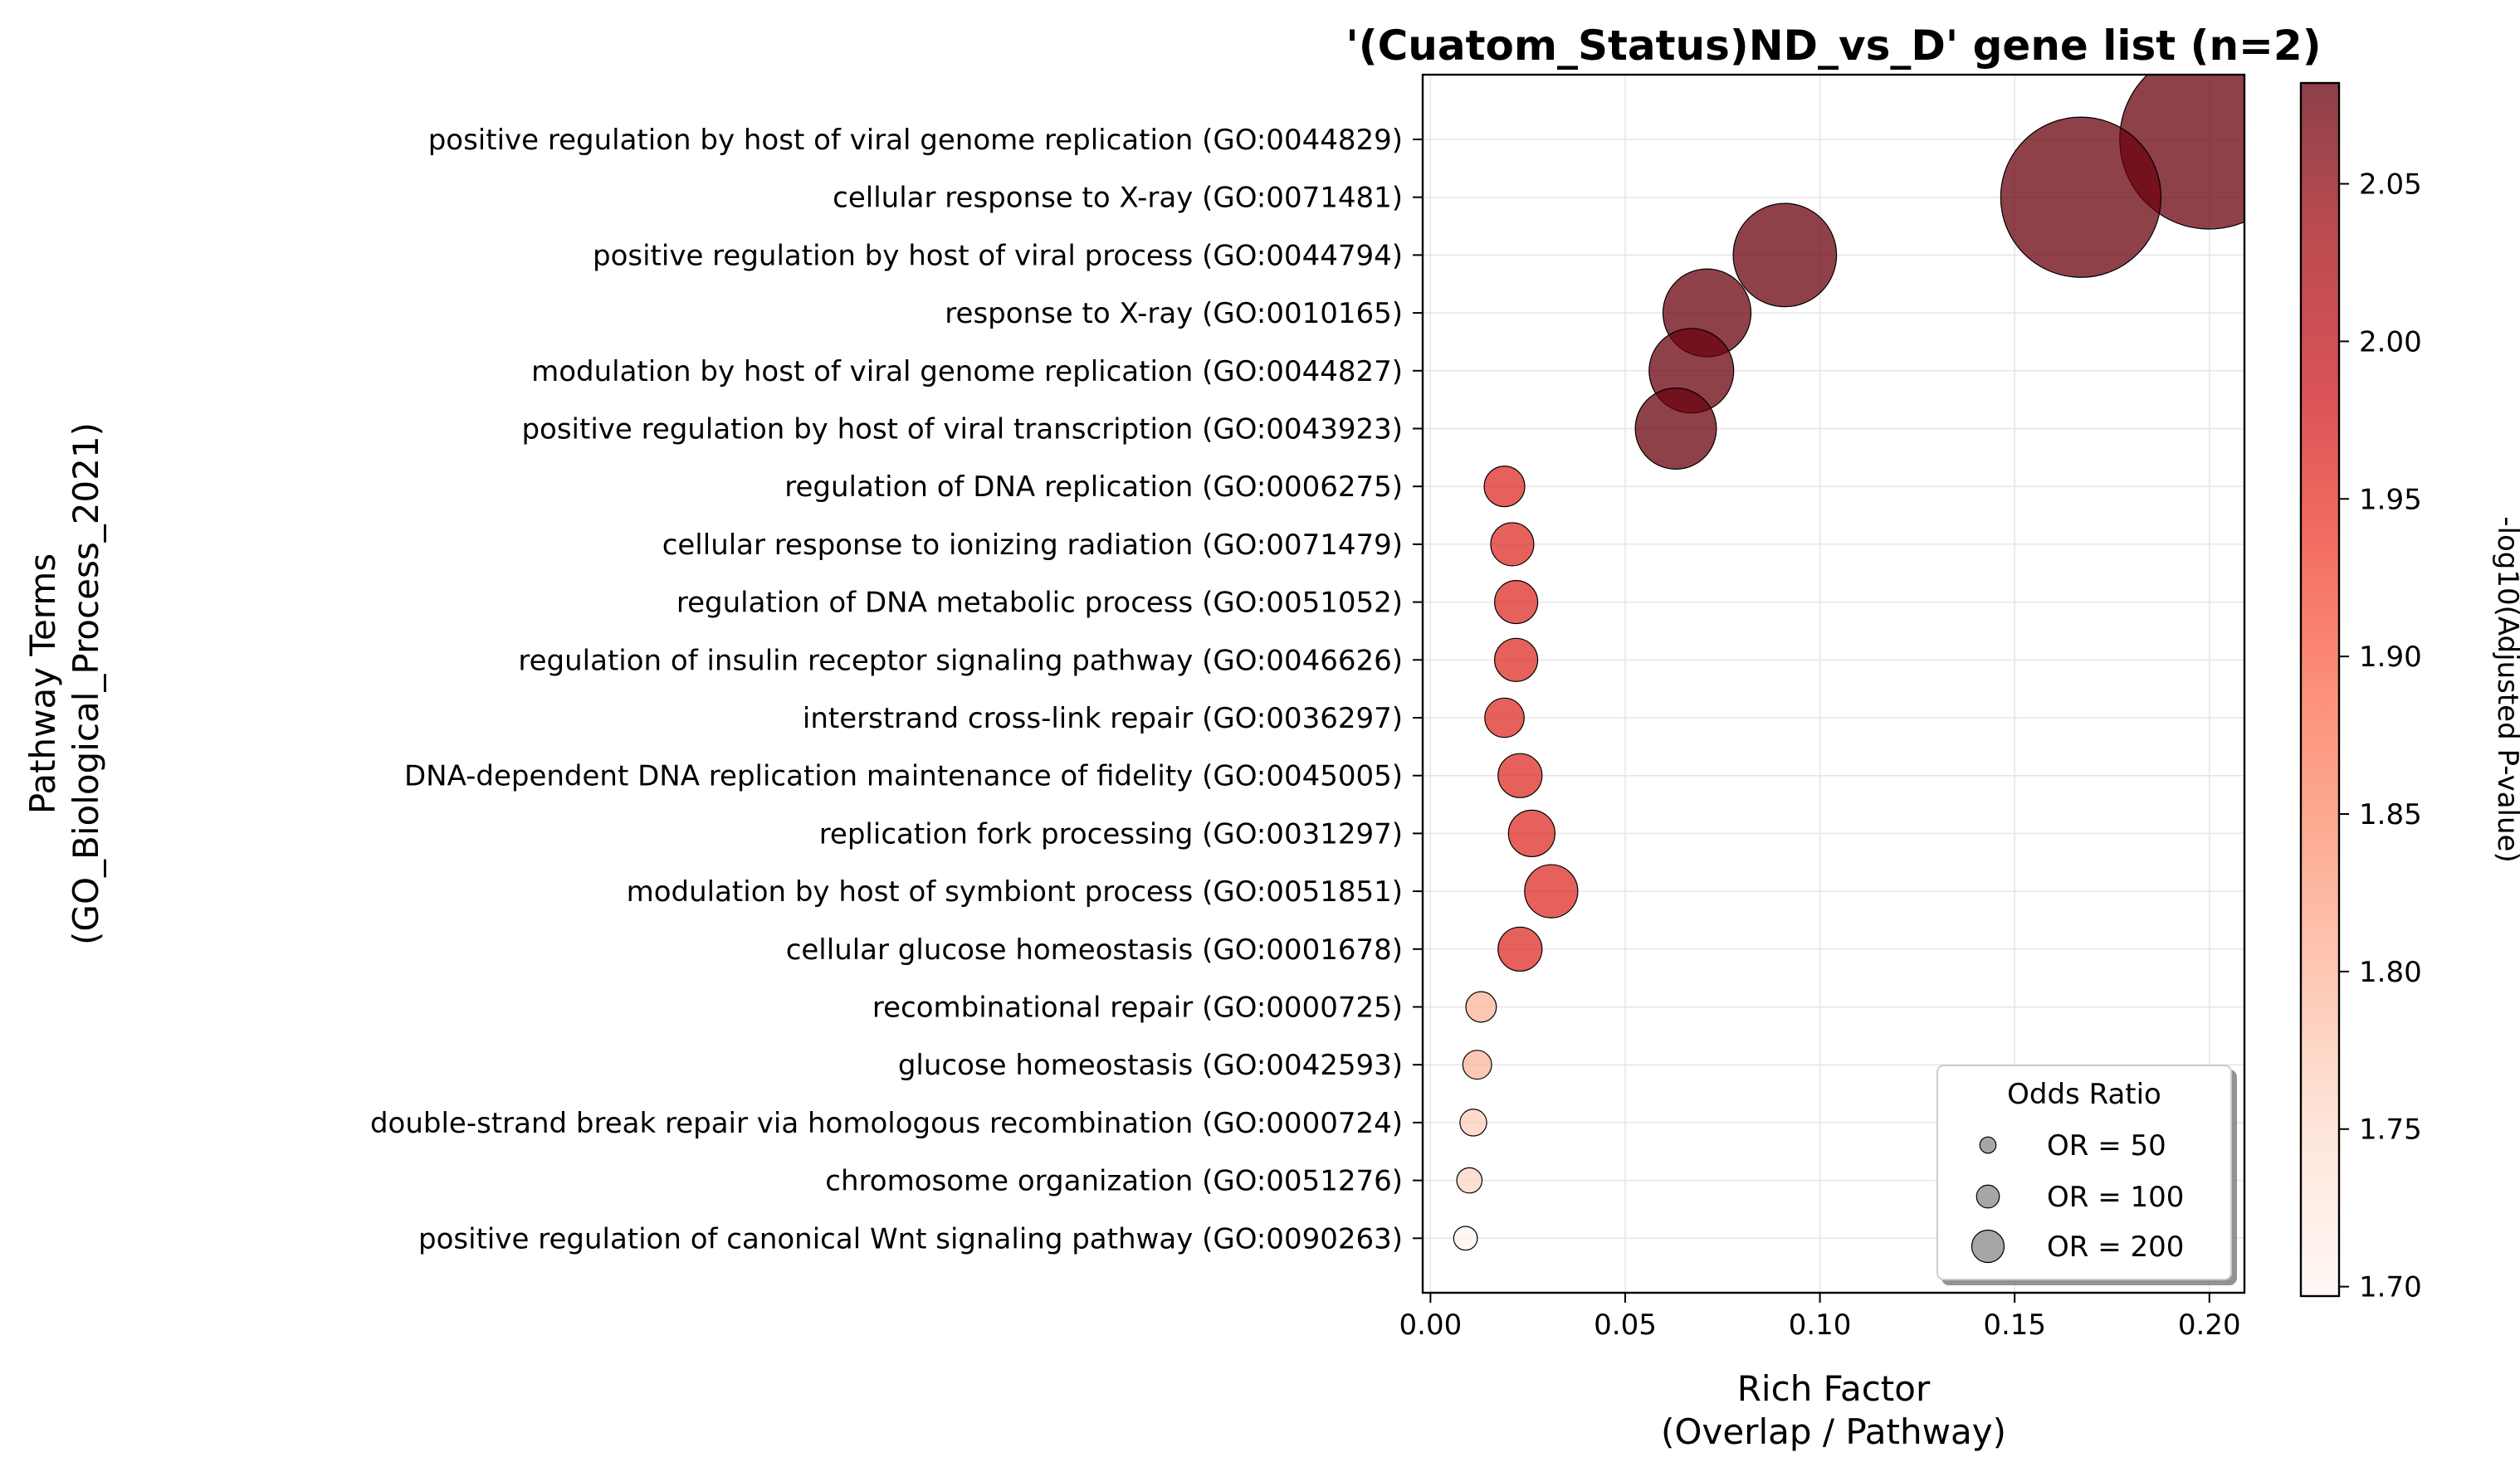 The image size is (2520, 1472). What do you see at coordinates (1833, 46) in the screenshot?
I see `chart-title: '(Cuatom_Status)ND_vs_D' gene list (n=2)` at bounding box center [1833, 46].